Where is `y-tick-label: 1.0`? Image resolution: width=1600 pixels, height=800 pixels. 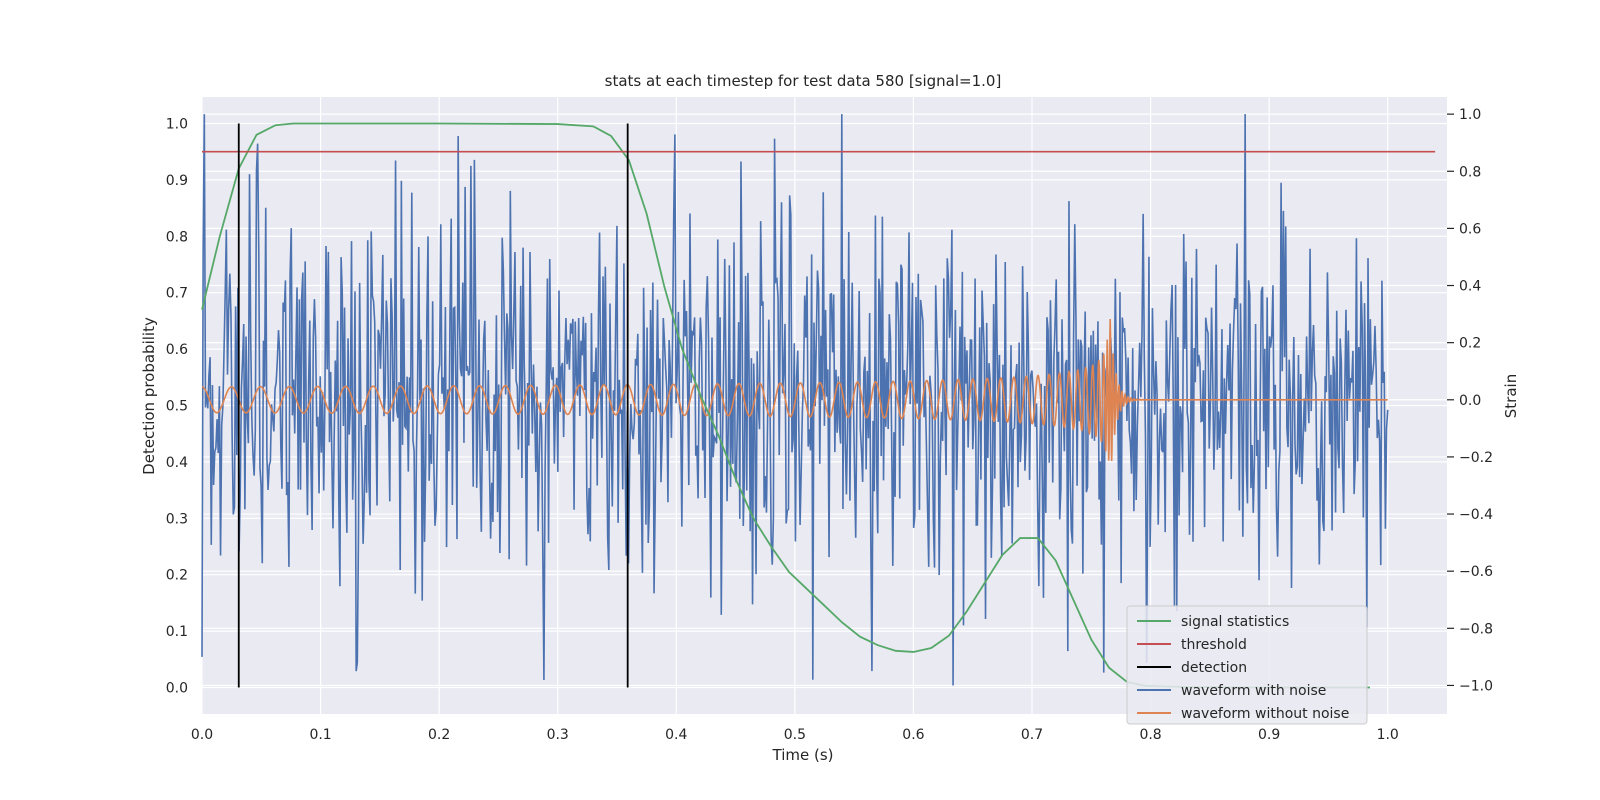
y-tick-label: 1.0 is located at coordinates (177, 125).